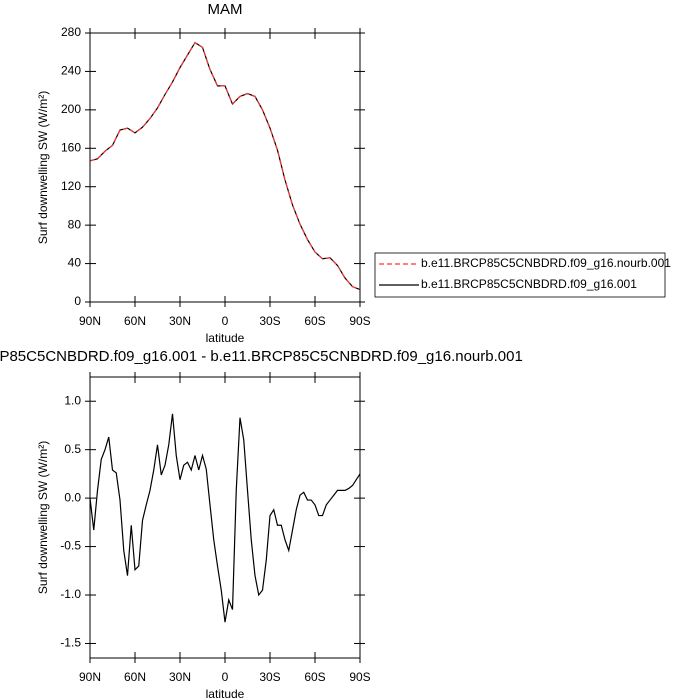 The height and width of the screenshot is (700, 700). What do you see at coordinates (71, 32) in the screenshot?
I see `y-tick-label: 280` at bounding box center [71, 32].